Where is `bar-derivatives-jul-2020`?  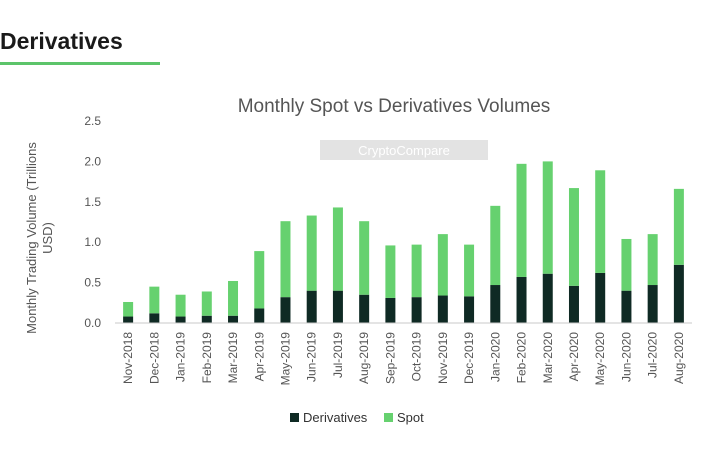
bar-derivatives-jul-2020 is located at coordinates (652, 304).